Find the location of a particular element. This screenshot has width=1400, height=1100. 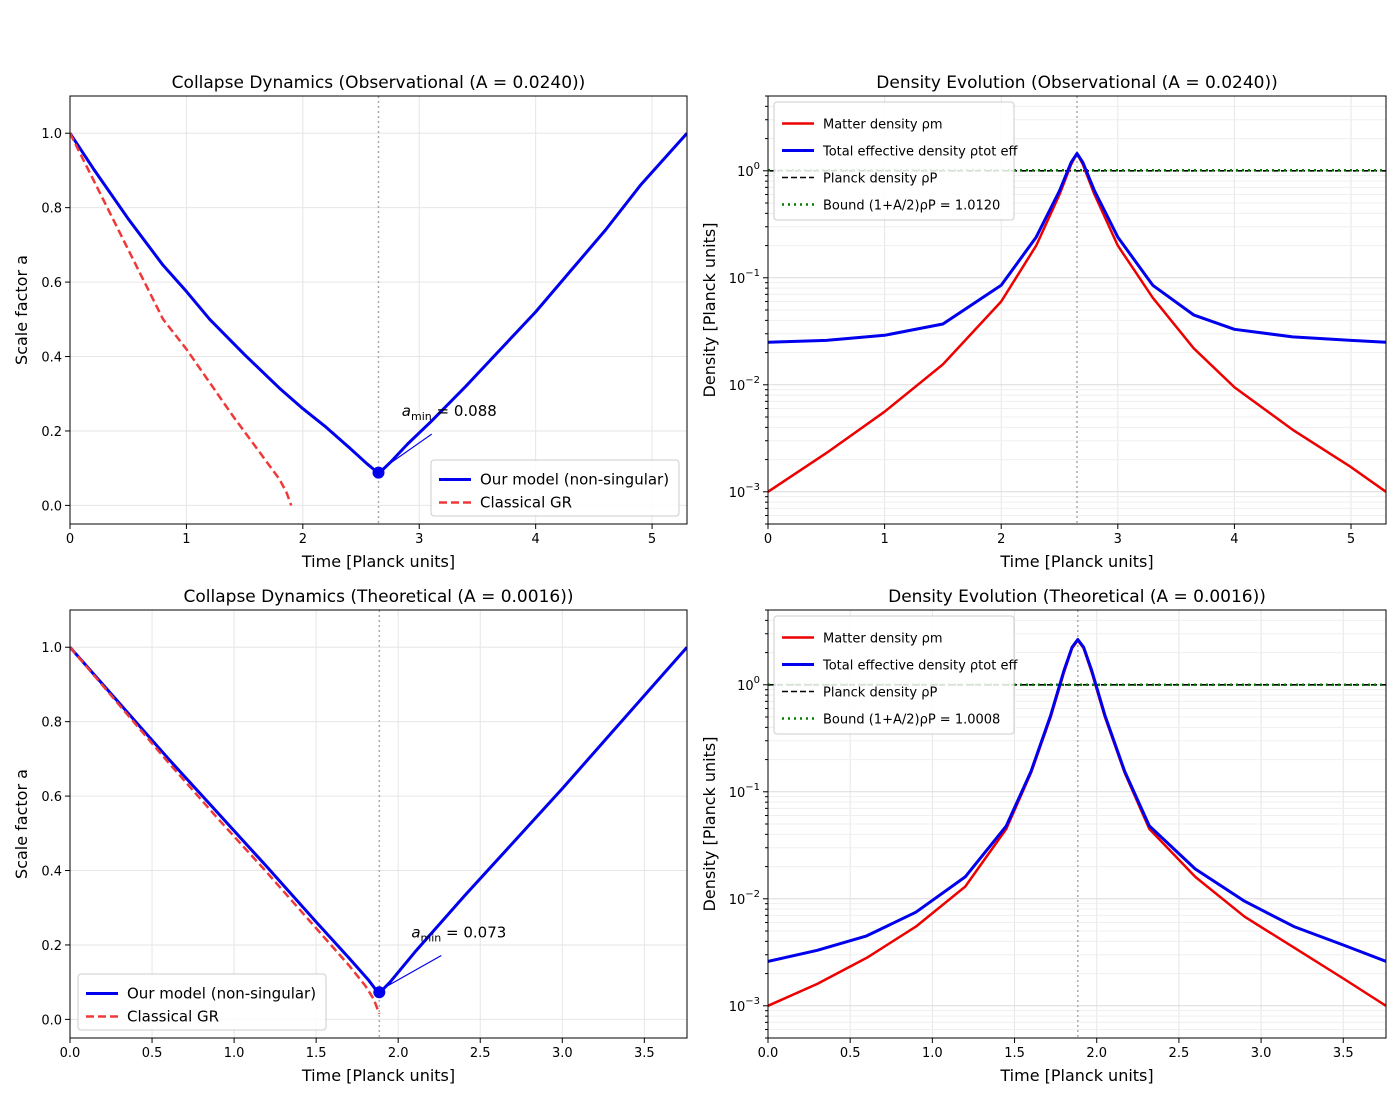

x-tick-label: 1.0 is located at coordinates (234, 1053).